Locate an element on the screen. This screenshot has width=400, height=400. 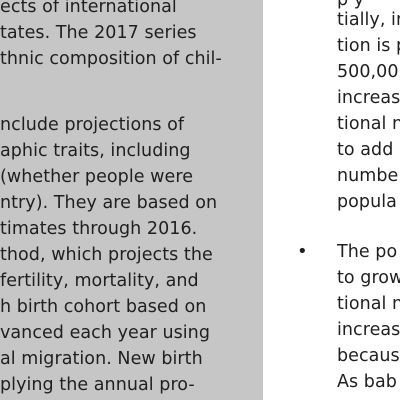
main-text-line: numbe is located at coordinates (368, 176).